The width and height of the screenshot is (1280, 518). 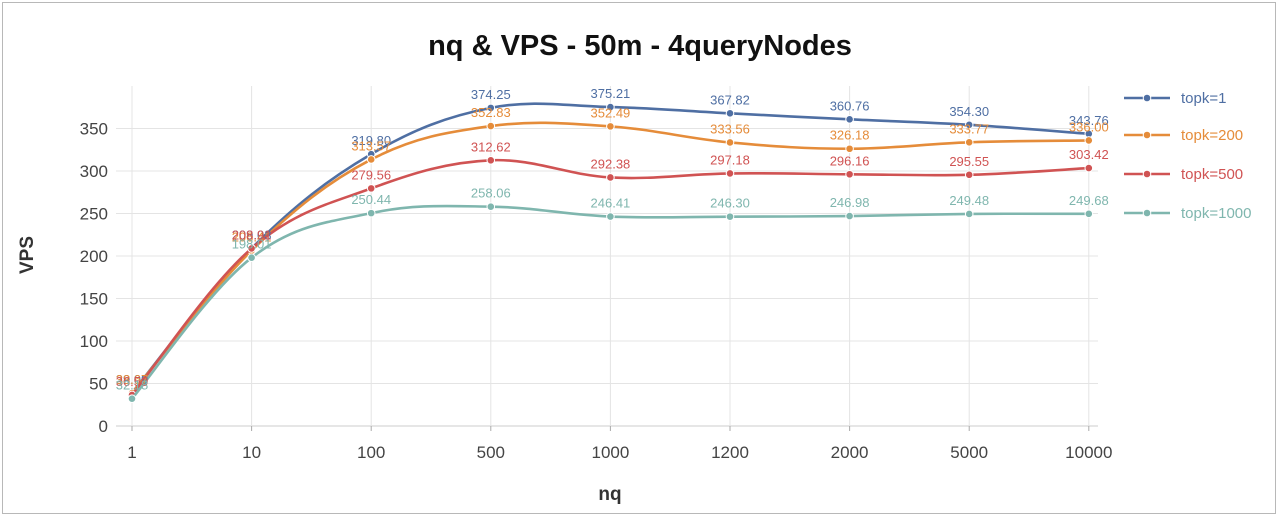 I want to click on data-label-topk-200: 336.00, so click(x=1089, y=126).